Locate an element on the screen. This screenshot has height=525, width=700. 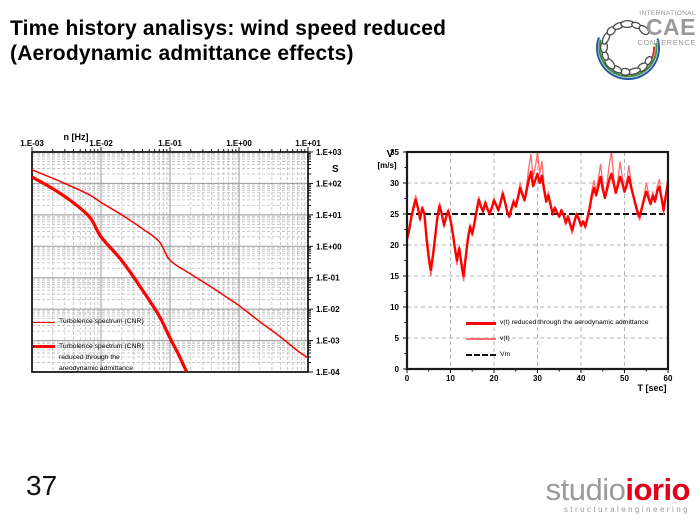
cae-logo-text: INTERNATIONAL CAE CONFERENCE is located at coordinates (663, 28).